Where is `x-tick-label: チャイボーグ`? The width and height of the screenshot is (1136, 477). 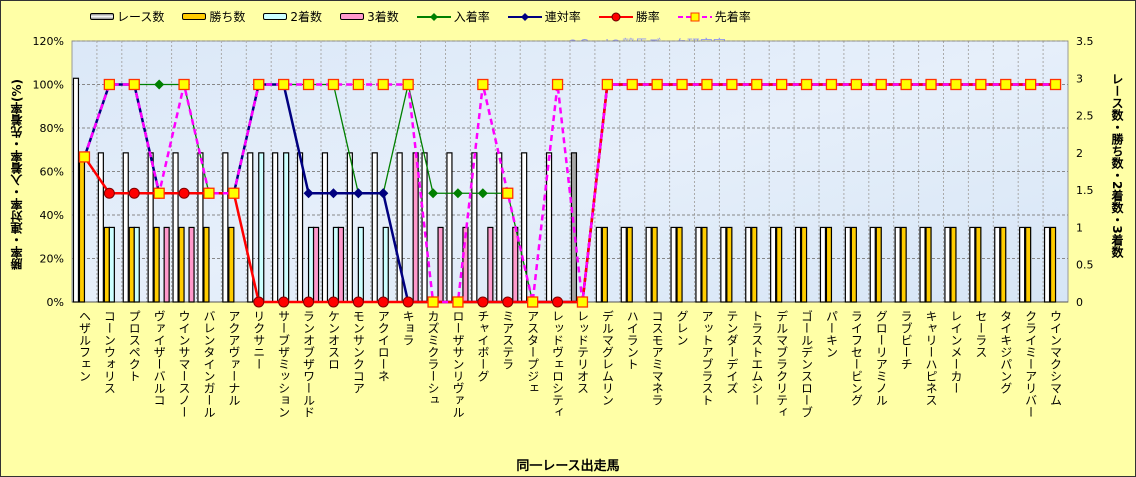 x-tick-label: チャイボーグ is located at coordinates (482, 346).